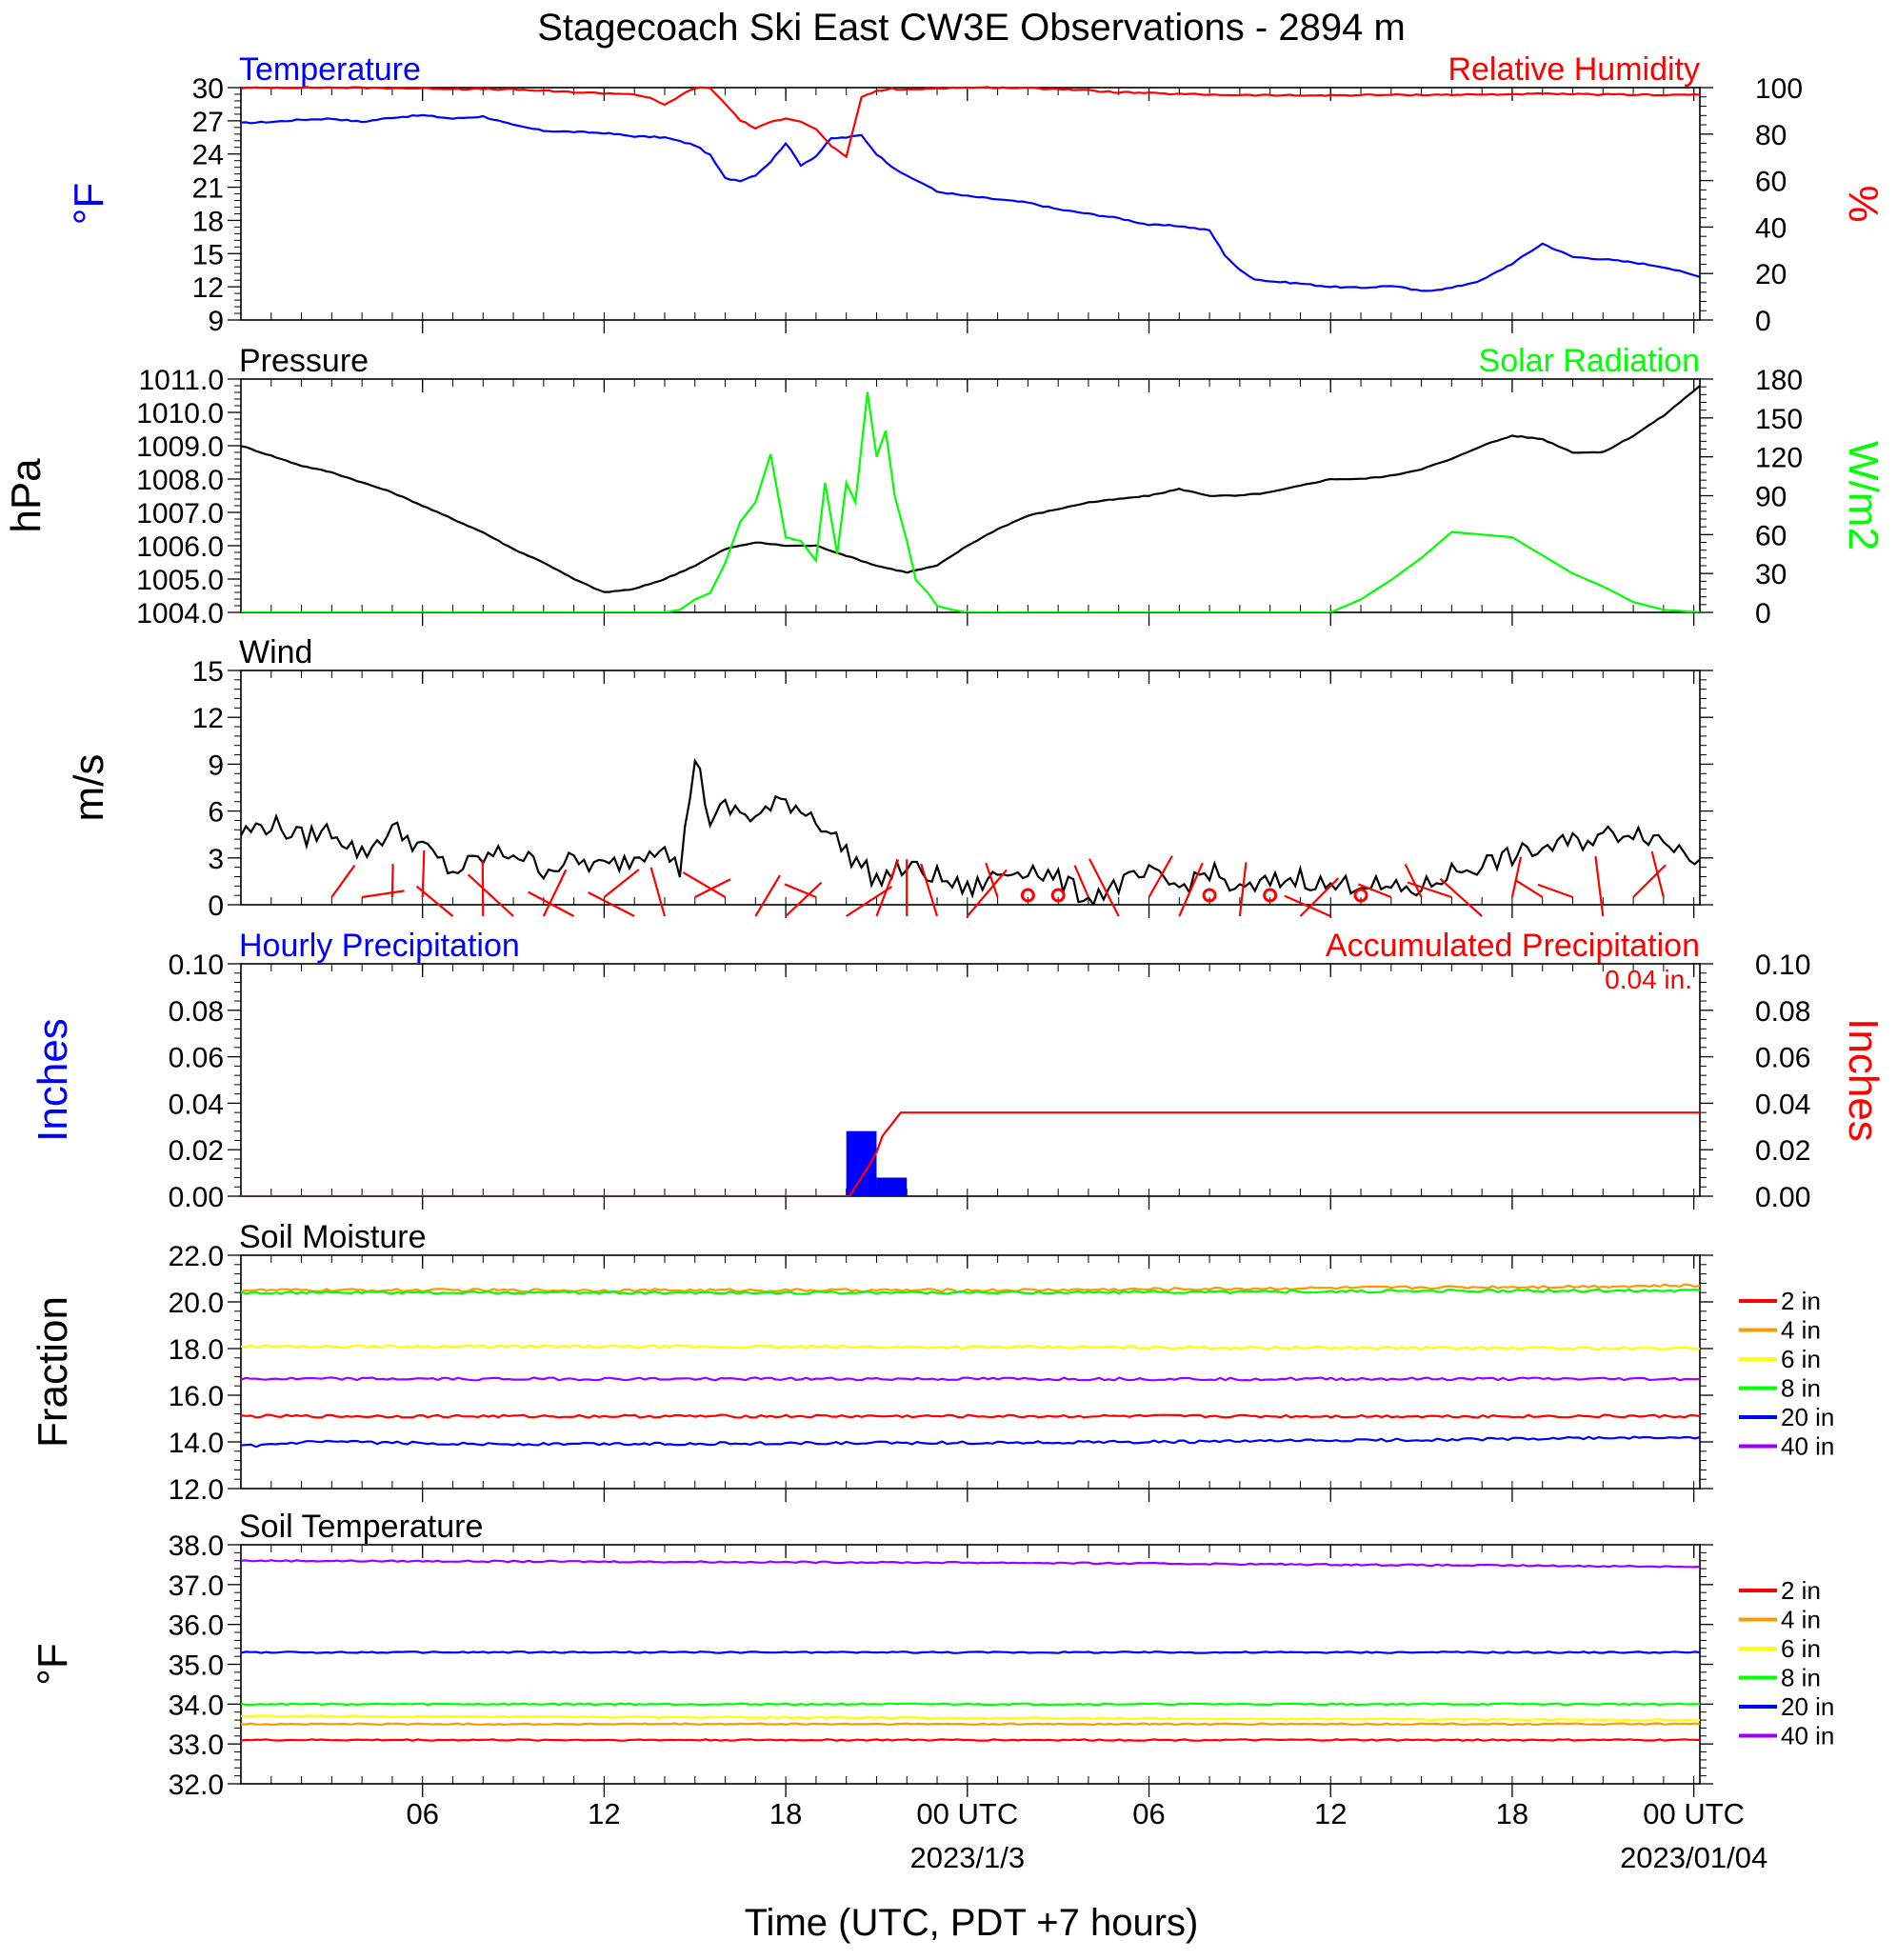 The width and height of the screenshot is (1897, 1960). I want to click on y-tick-label: 1004.0, so click(180, 614).